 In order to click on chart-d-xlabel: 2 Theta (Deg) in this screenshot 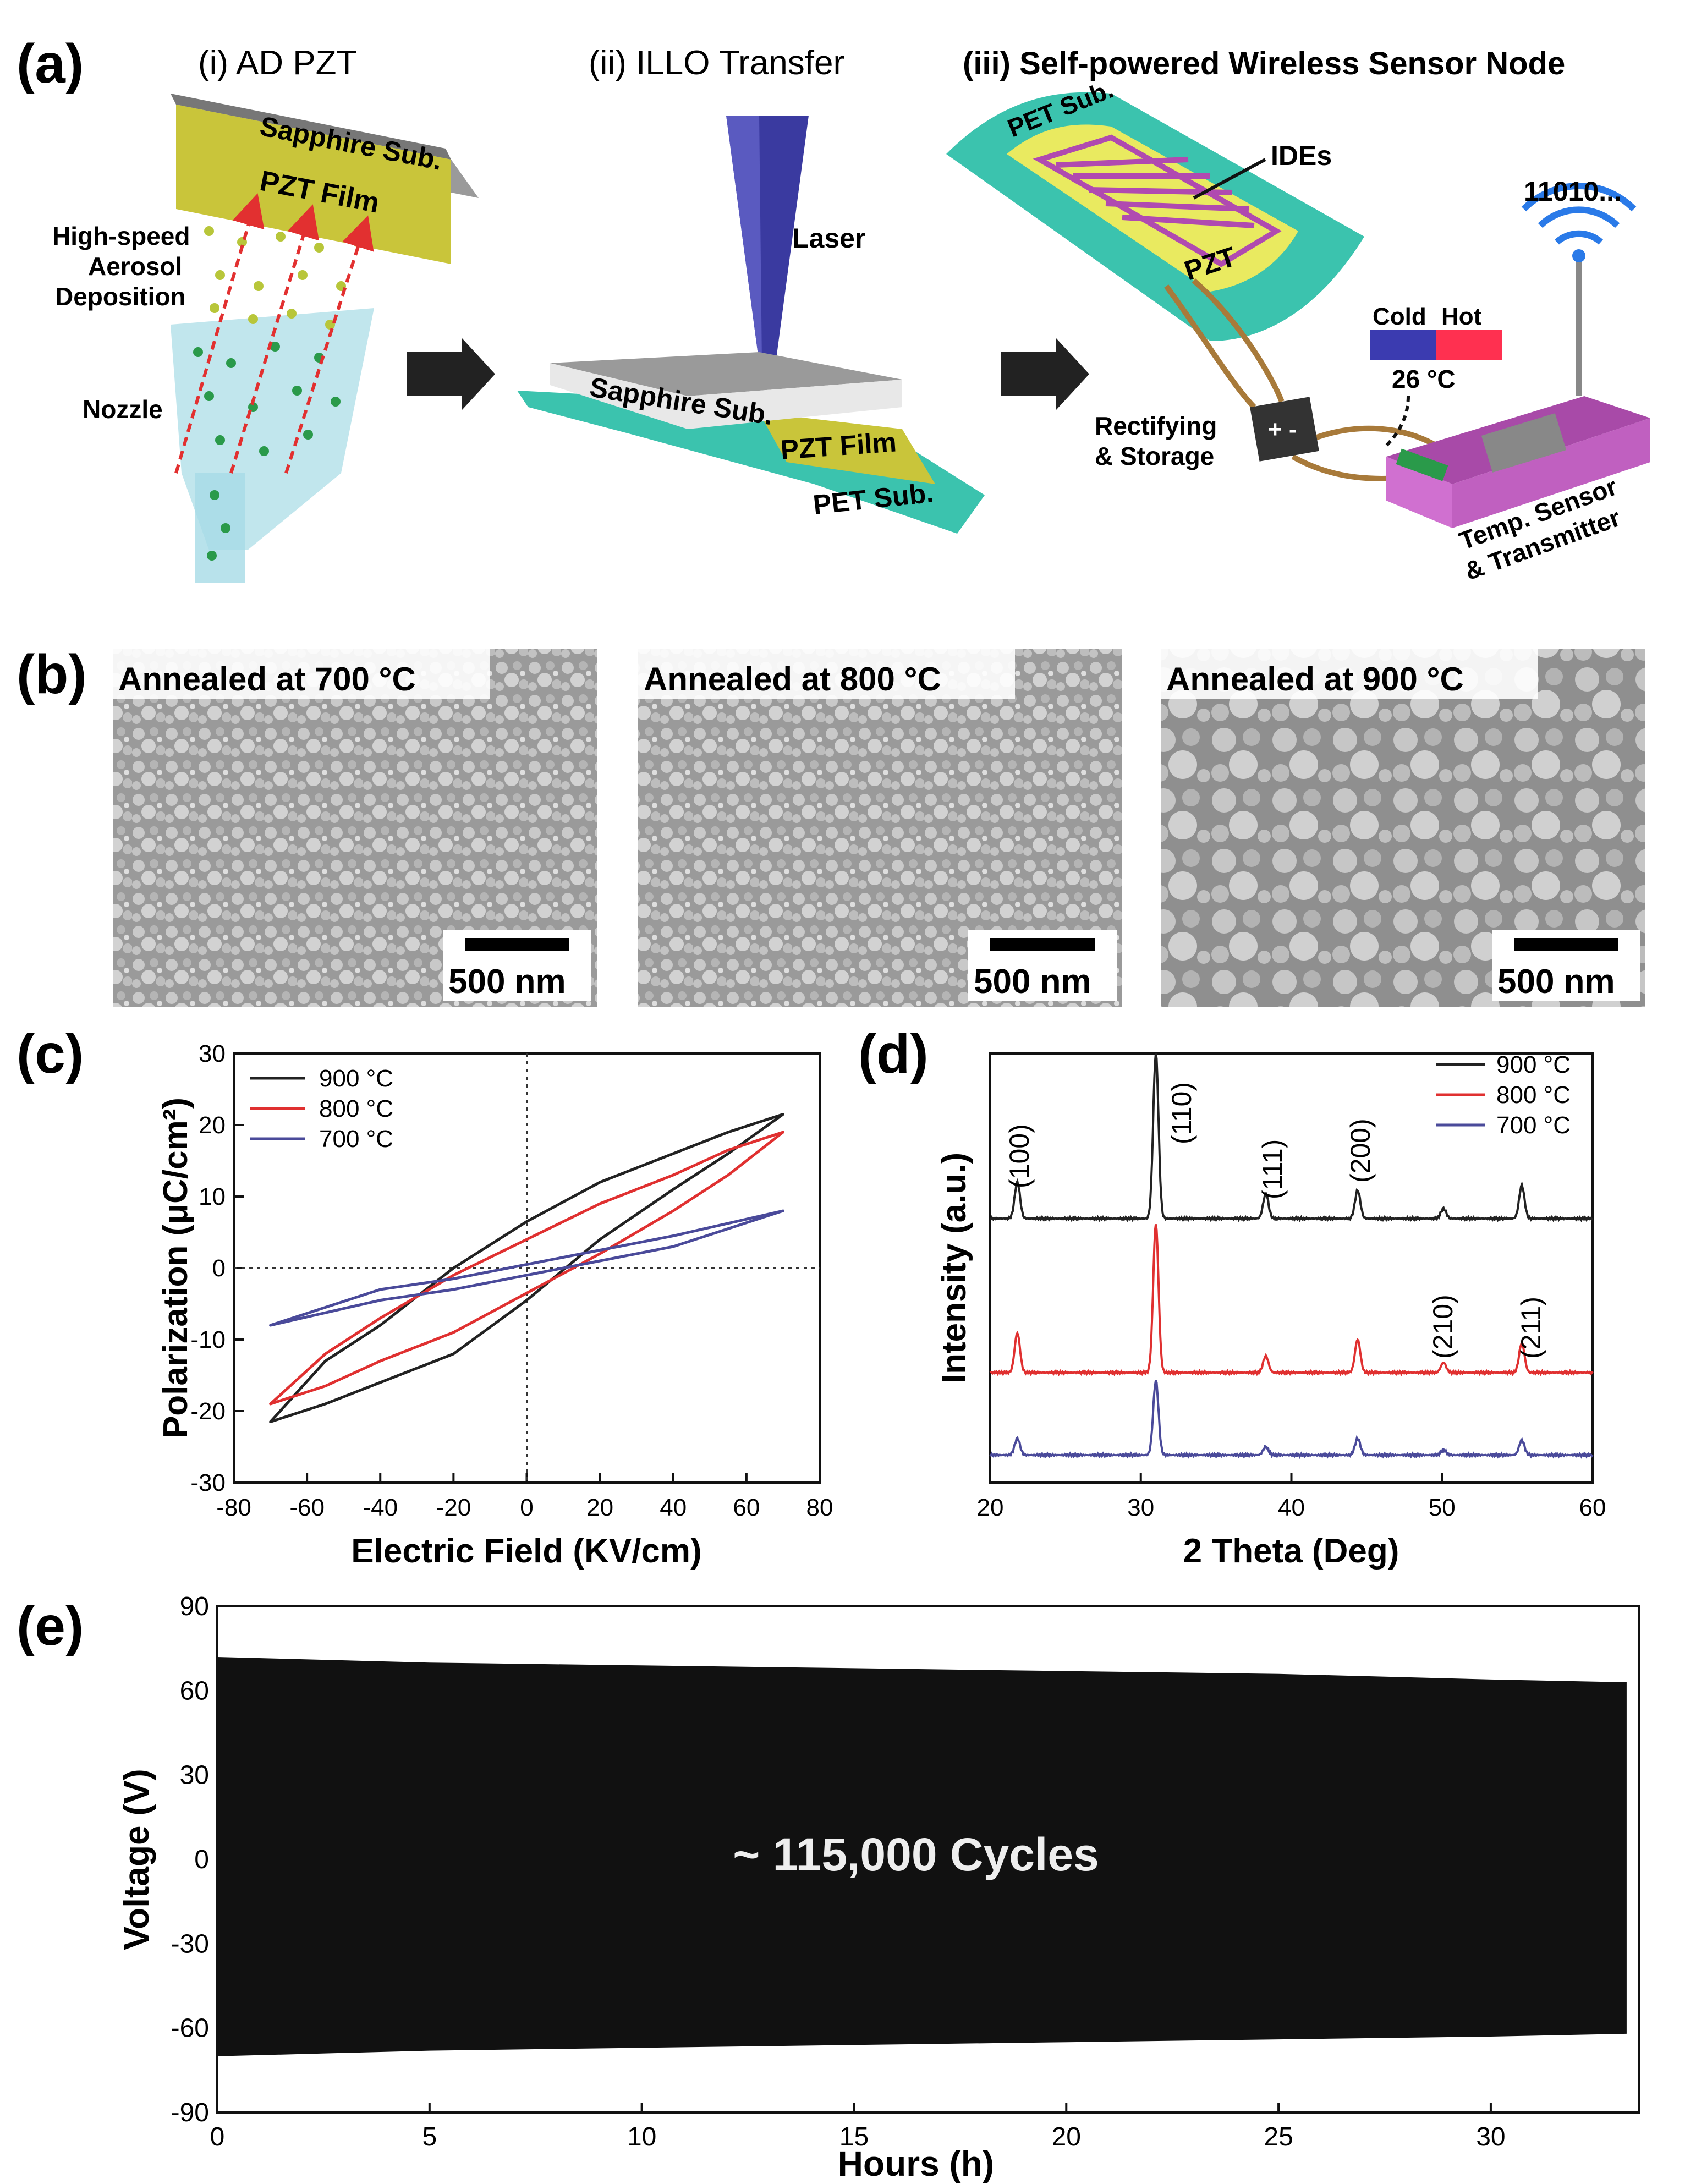, I will do `click(1291, 1551)`.